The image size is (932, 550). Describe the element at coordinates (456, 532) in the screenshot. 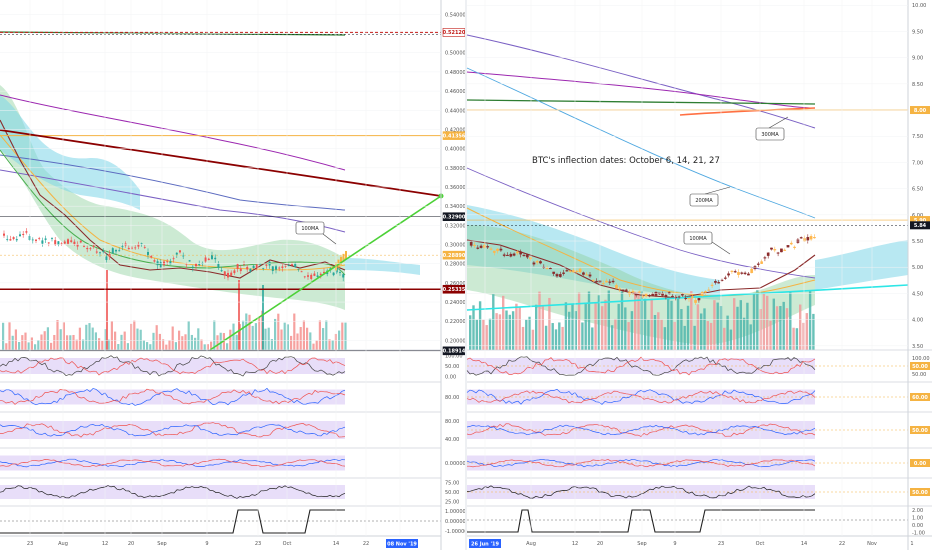

I see `left-indicator-axis-label: -1.00000` at that location.